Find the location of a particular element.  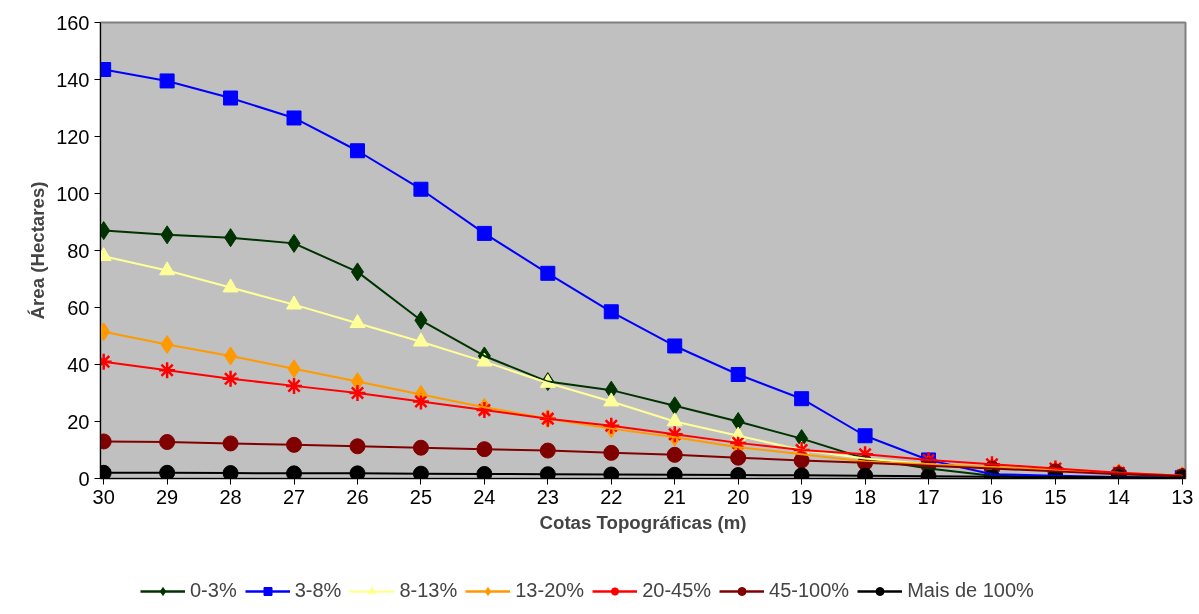

legend-label: Mais de 100% is located at coordinates (970, 590).